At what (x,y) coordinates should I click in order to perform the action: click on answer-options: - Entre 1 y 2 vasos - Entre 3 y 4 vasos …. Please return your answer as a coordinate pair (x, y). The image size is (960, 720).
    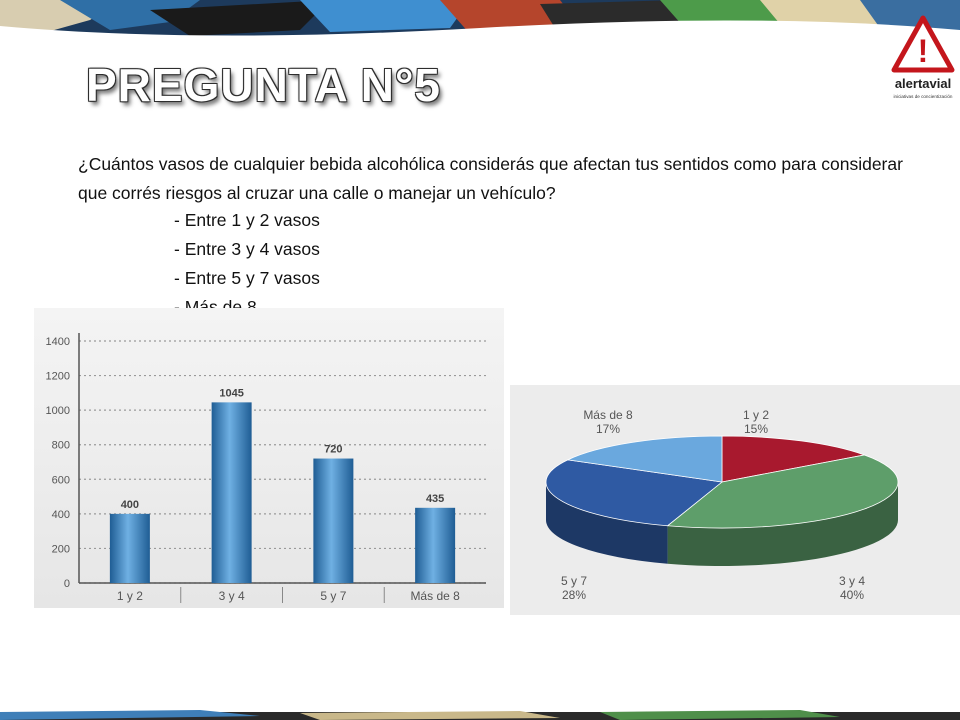
    Looking at the image, I should click on (247, 264).